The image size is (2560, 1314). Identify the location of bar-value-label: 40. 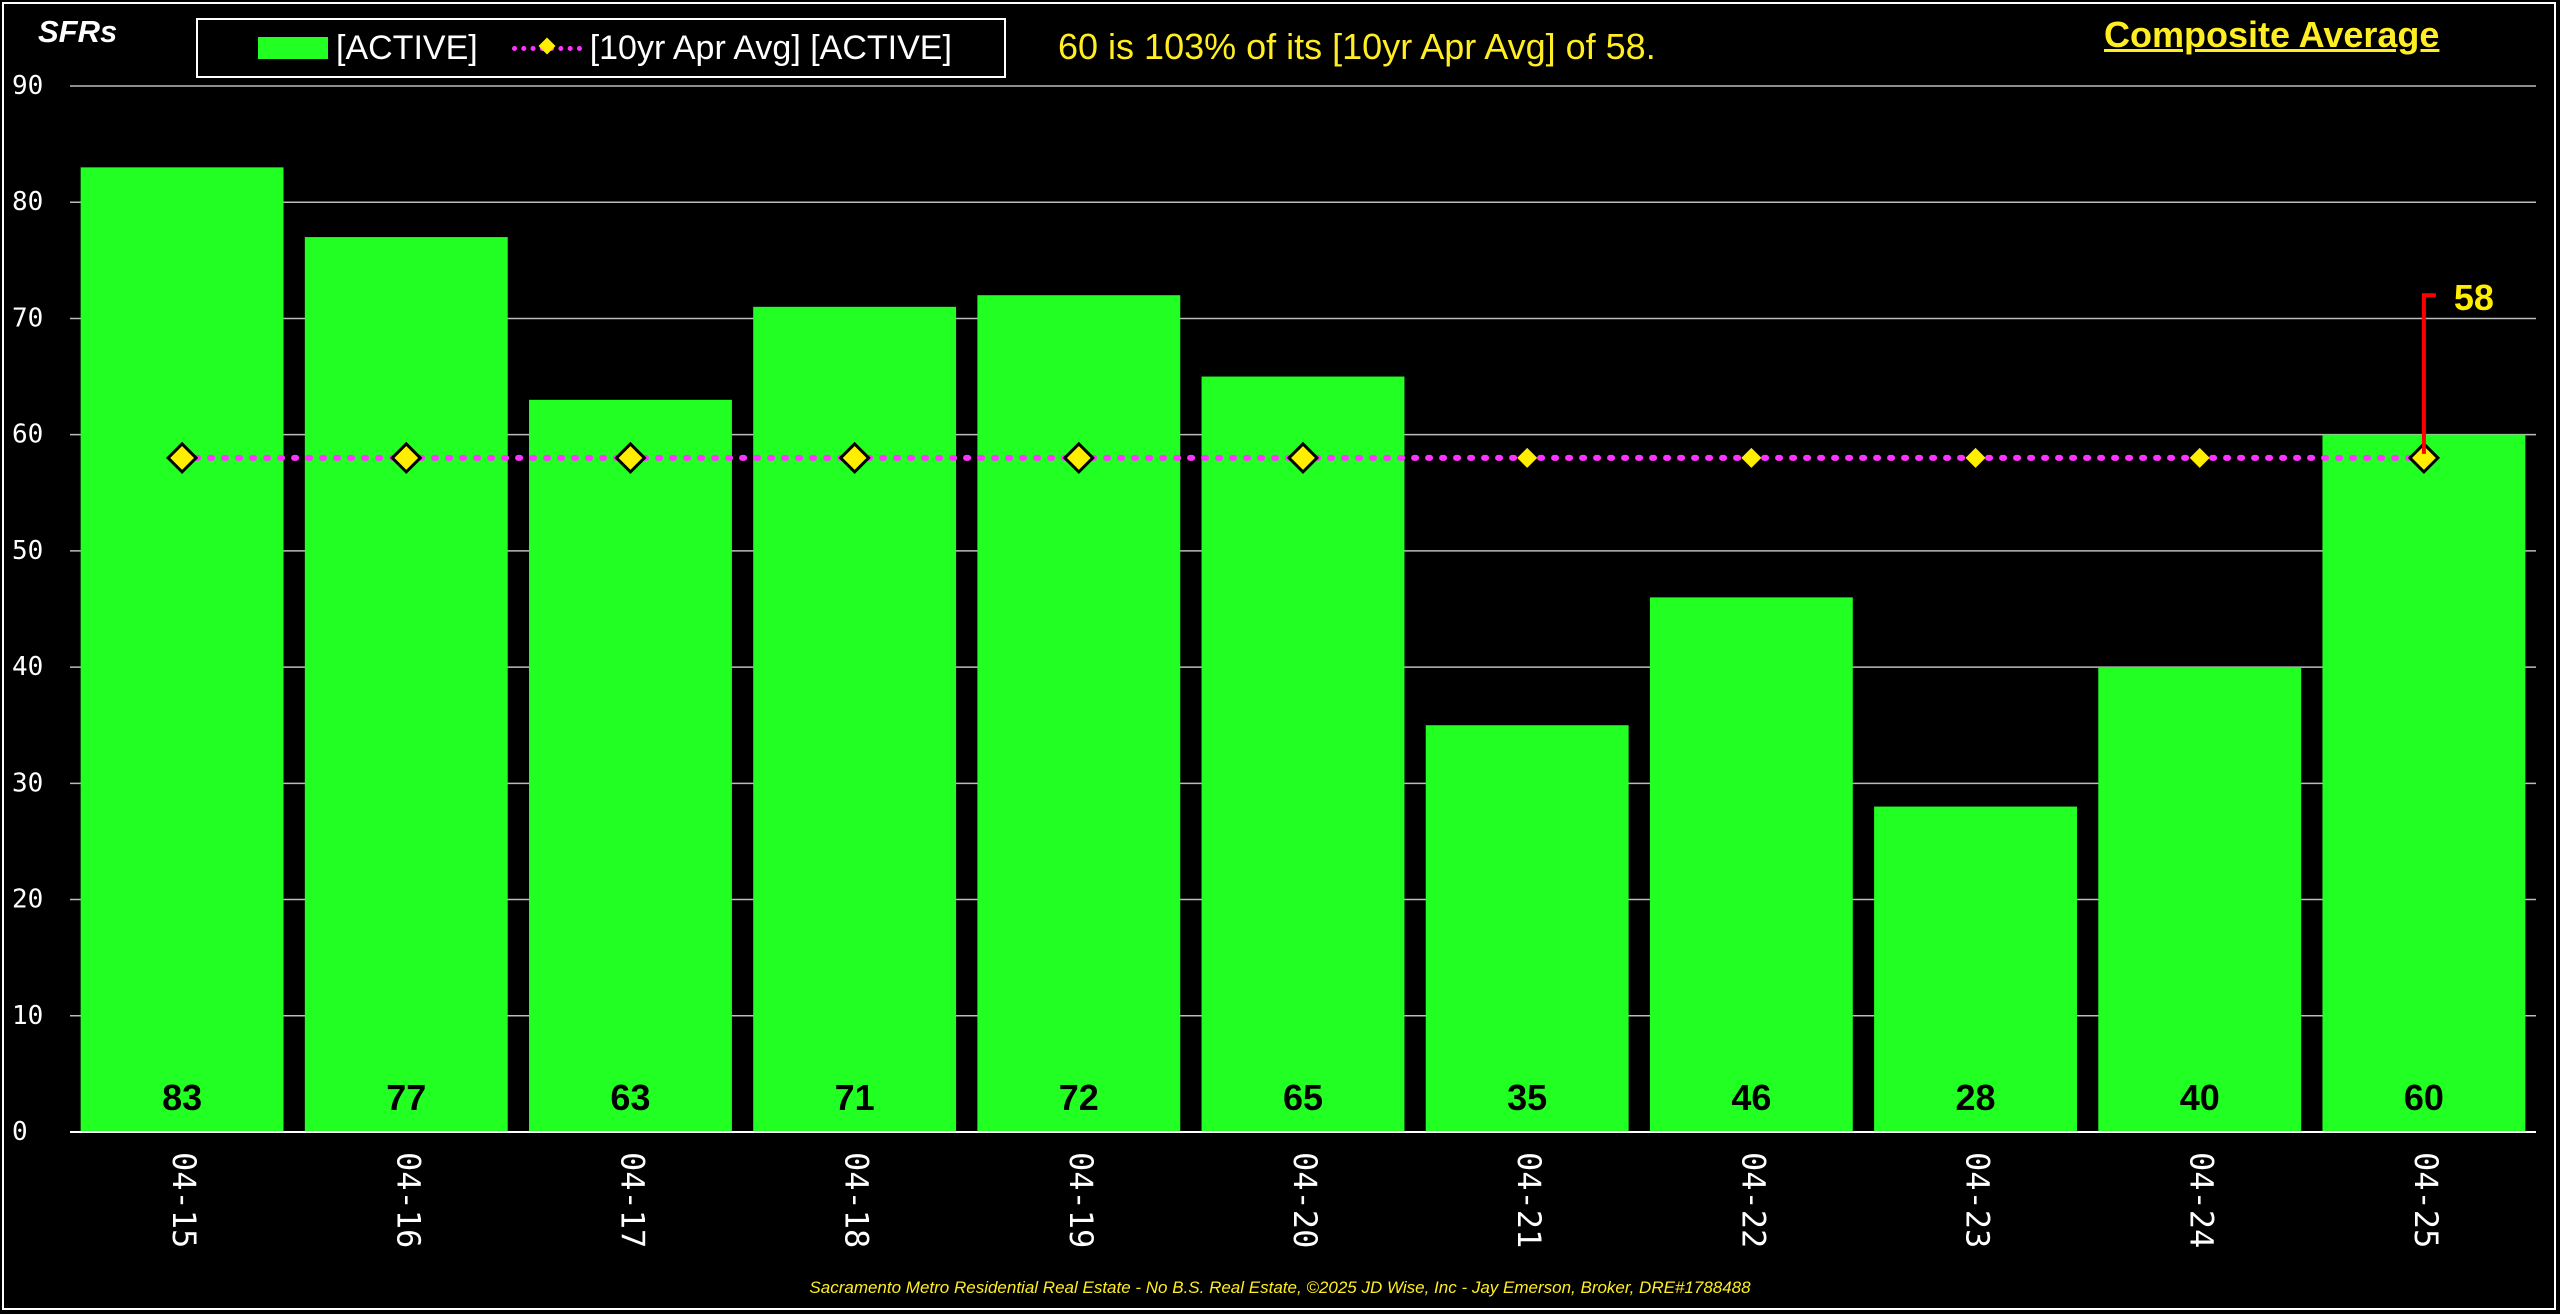
(2200, 1097).